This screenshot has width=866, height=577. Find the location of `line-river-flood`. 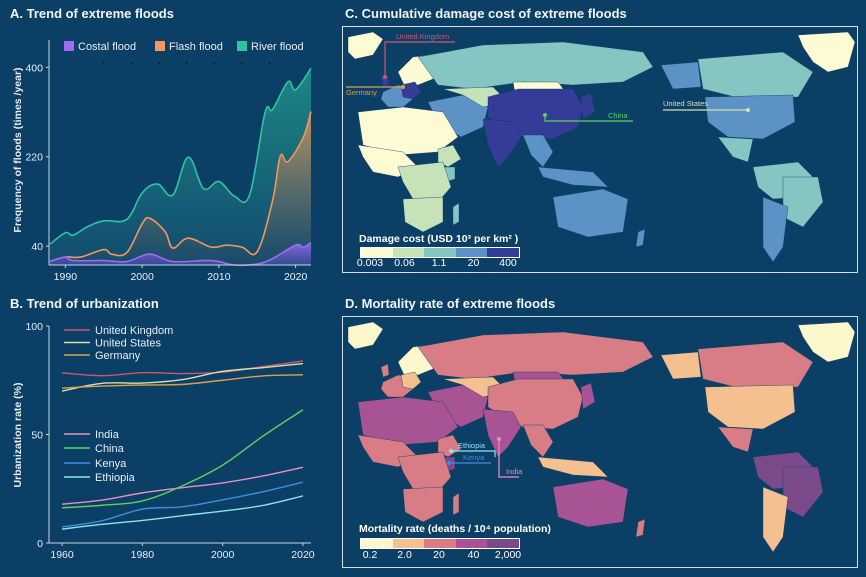

line-river-flood is located at coordinates (180, 156).